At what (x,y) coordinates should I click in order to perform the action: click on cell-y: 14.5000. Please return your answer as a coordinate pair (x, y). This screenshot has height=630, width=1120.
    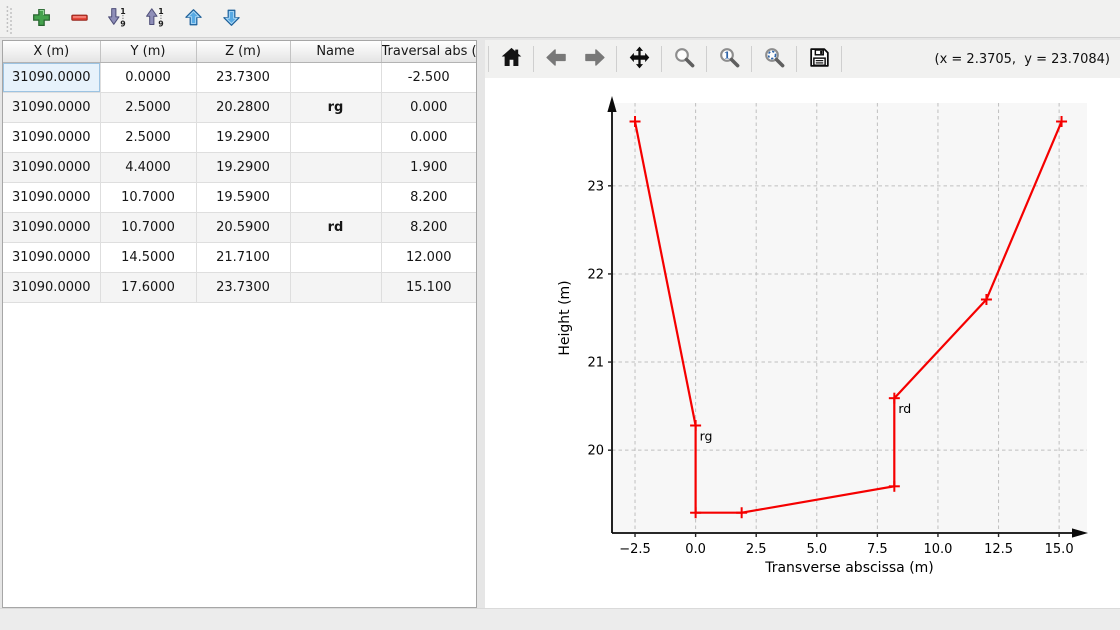
    Looking at the image, I should click on (148, 257).